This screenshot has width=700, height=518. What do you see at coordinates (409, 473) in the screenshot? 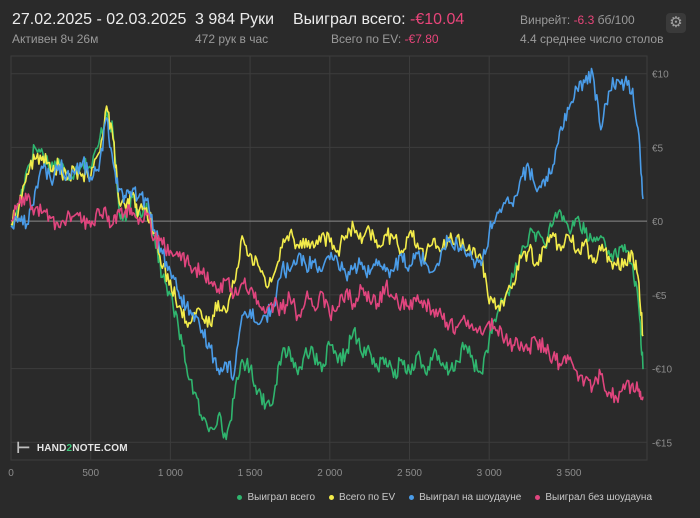
I see `x-tick-label: 2 500` at bounding box center [409, 473].